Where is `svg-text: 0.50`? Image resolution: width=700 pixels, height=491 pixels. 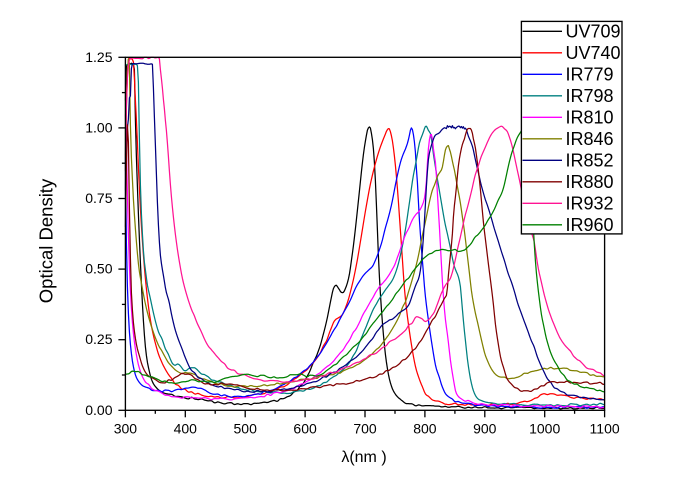 svg-text: 0.50 is located at coordinates (98, 269).